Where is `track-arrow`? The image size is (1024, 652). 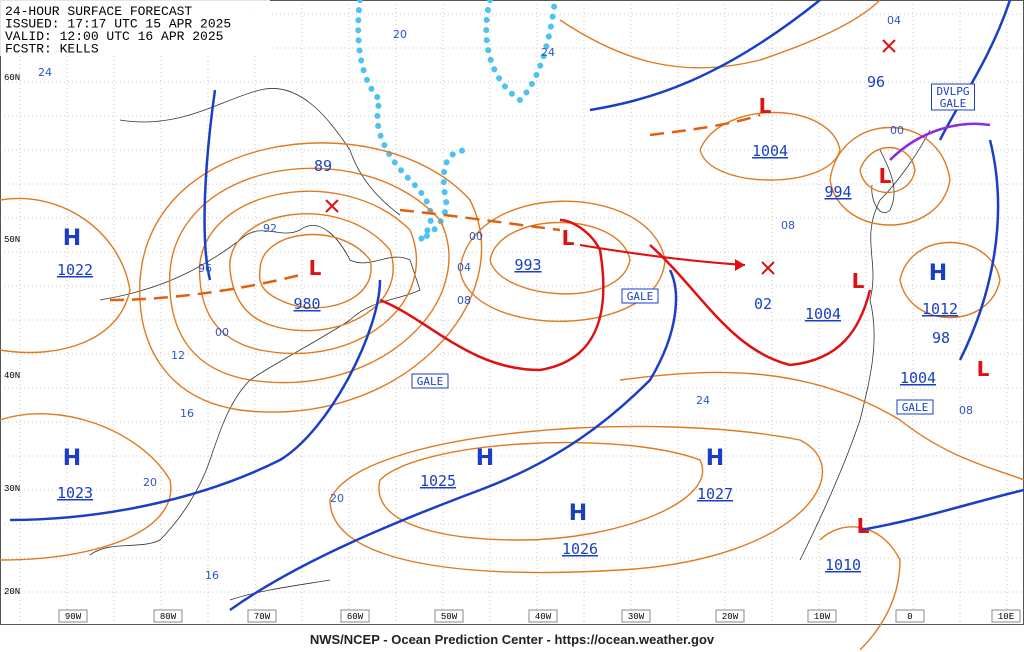 track-arrow is located at coordinates (662, 255).